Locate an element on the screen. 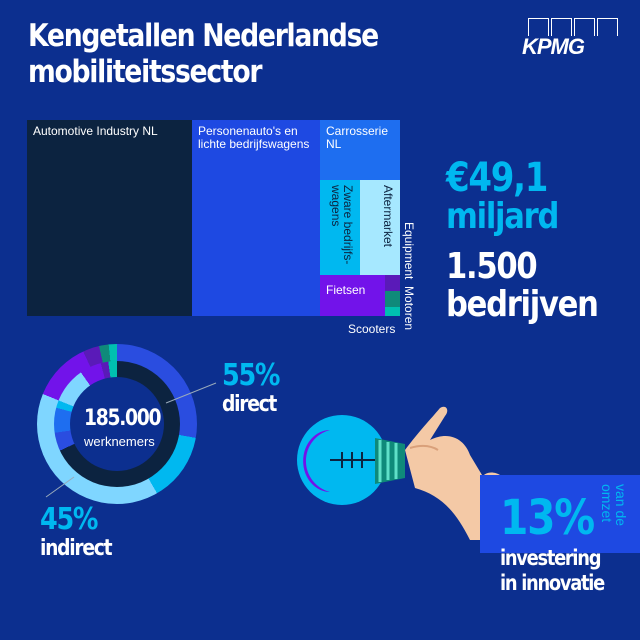 Image resolution: width=640 pixels, height=640 pixels. lightbulb-hand-illustration is located at coordinates (398, 473).